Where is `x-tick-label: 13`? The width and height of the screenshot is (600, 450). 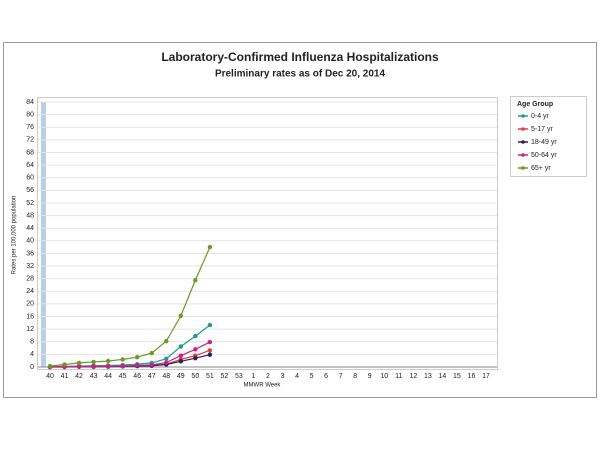 x-tick-label: 13 is located at coordinates (428, 376).